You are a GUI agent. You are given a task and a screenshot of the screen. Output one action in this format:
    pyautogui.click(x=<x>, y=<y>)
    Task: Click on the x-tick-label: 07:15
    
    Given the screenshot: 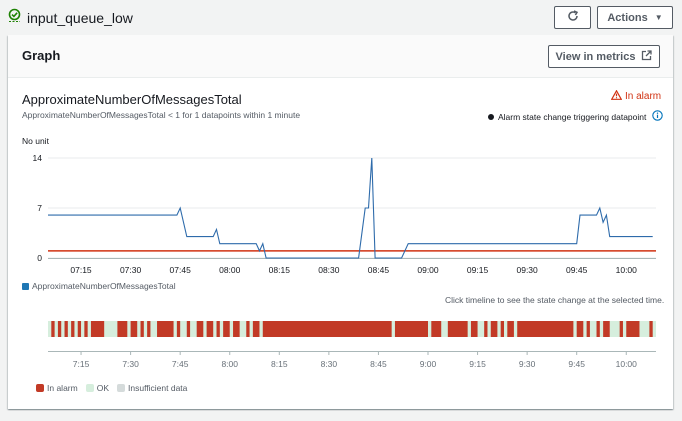 What is the action you would take?
    pyautogui.click(x=81, y=270)
    